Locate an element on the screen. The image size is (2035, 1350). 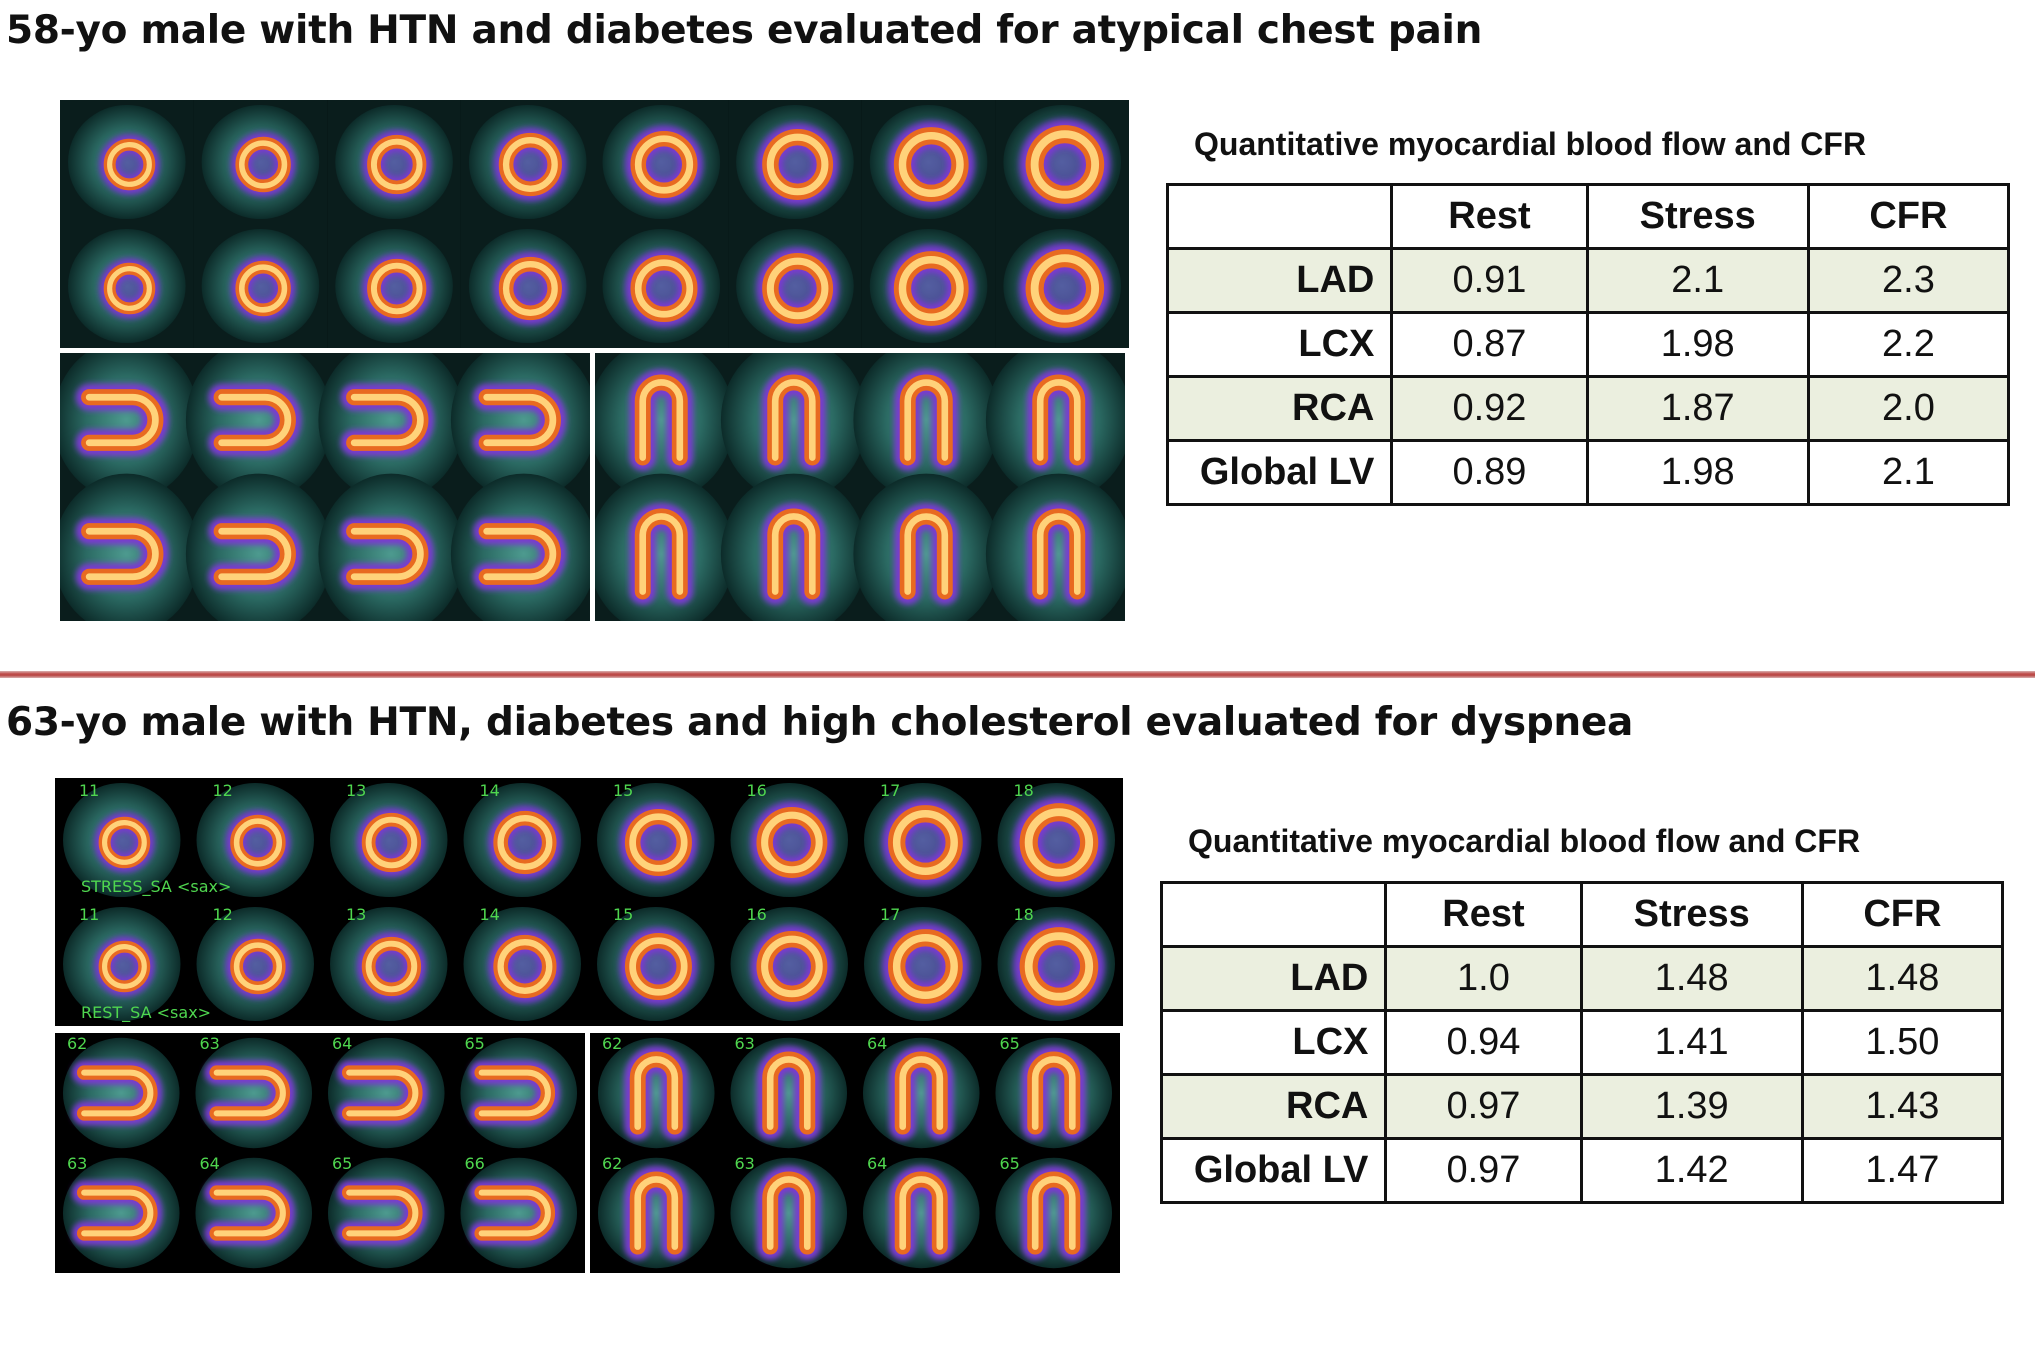
cfr-value: 2.0 is located at coordinates (1908, 408).